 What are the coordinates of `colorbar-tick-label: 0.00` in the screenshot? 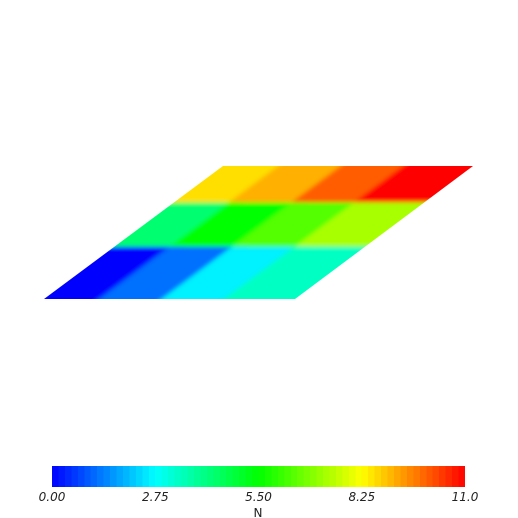 It's located at (52, 497).